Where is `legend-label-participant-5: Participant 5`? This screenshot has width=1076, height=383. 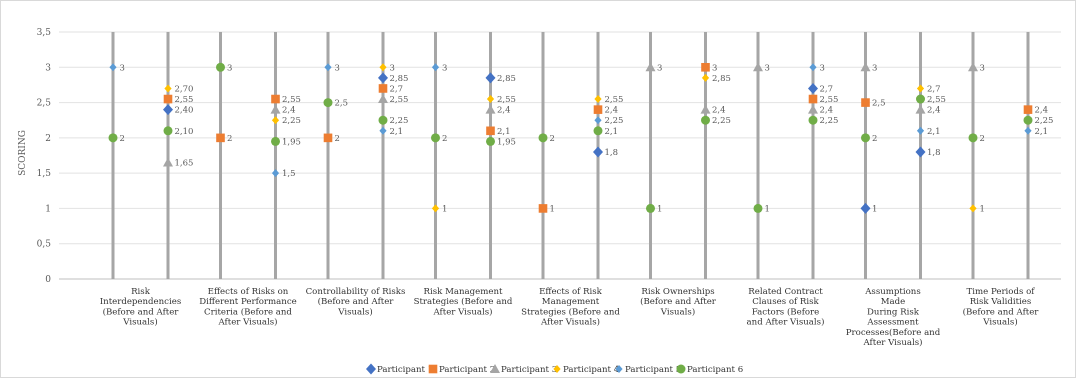 legend-label-participant-5: Participant 5 is located at coordinates (653, 370).